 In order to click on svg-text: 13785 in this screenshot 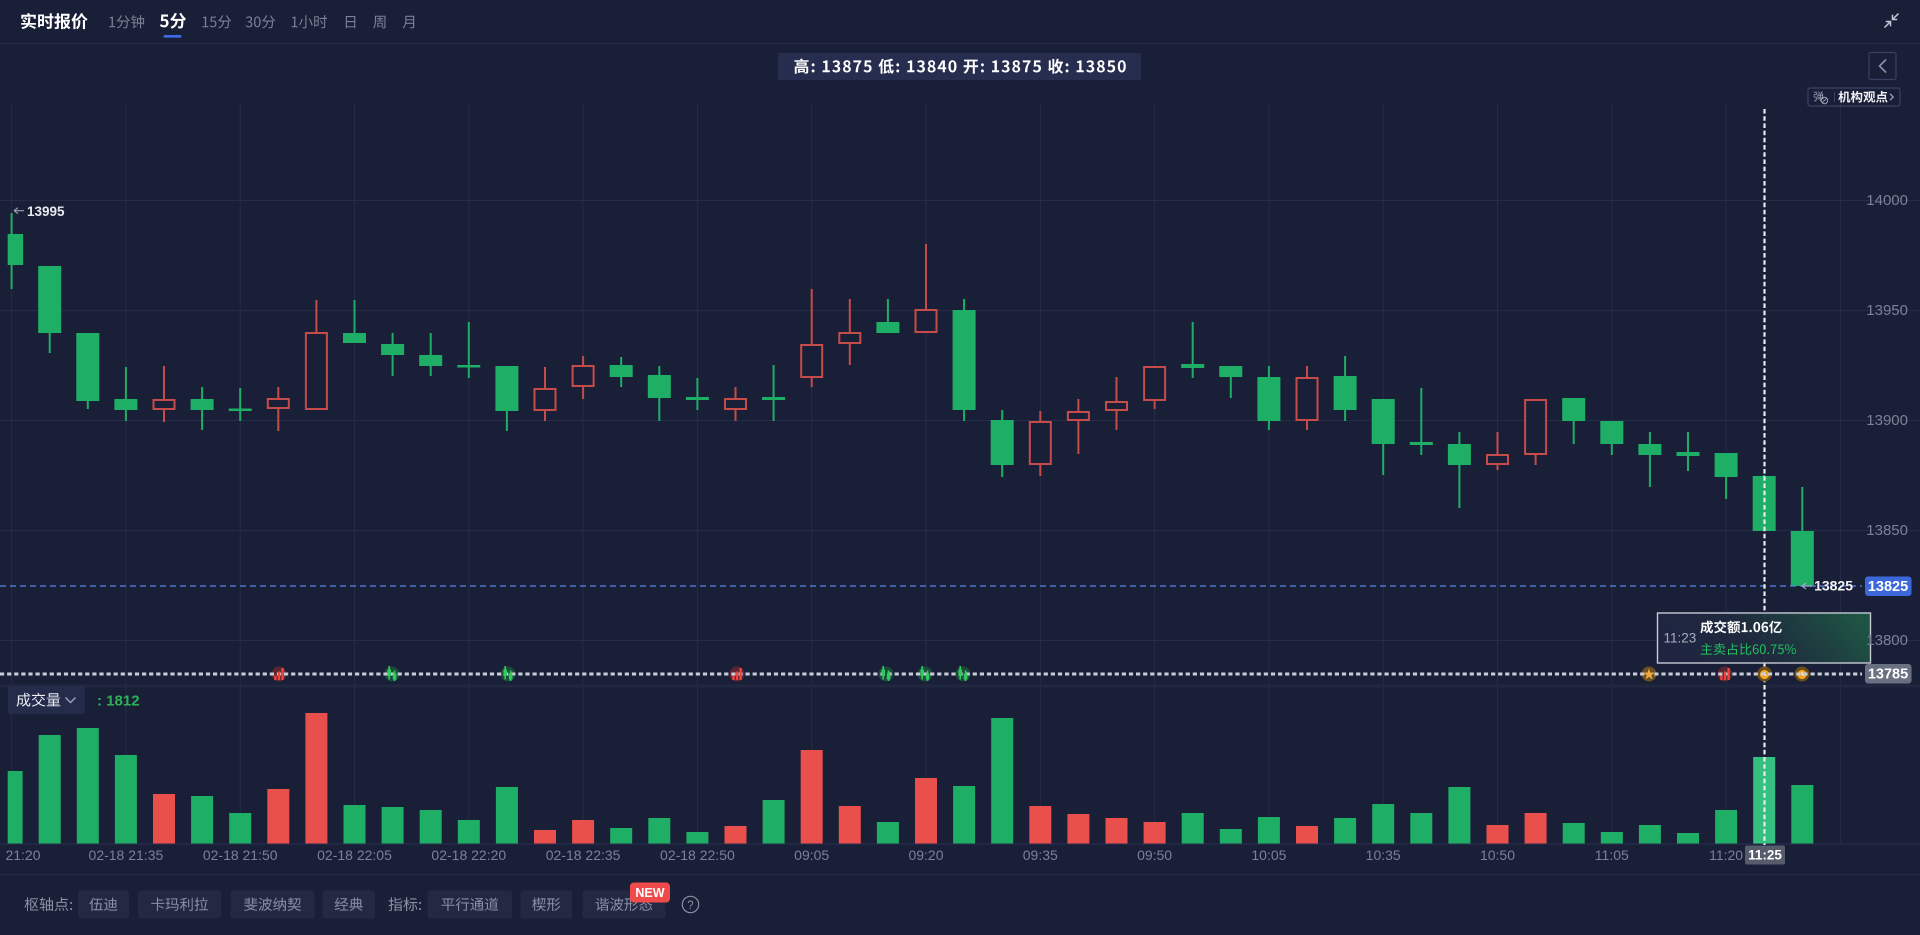, I will do `click(1888, 675)`.